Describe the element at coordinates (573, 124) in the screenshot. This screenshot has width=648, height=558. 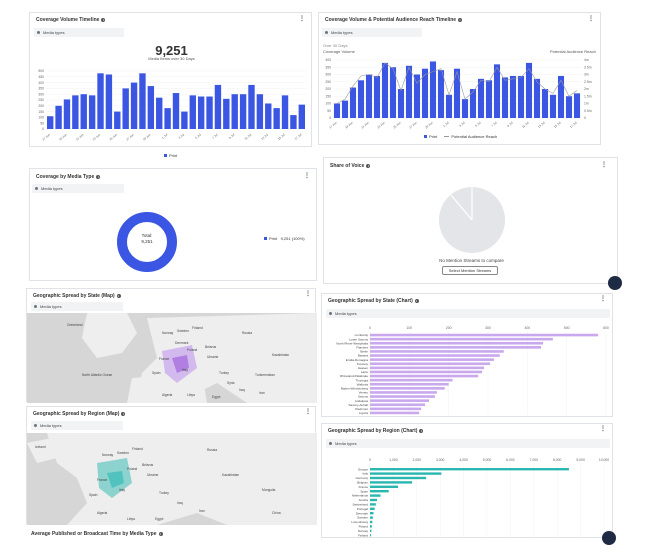
I see `x-tick-label: 17 Jul` at that location.